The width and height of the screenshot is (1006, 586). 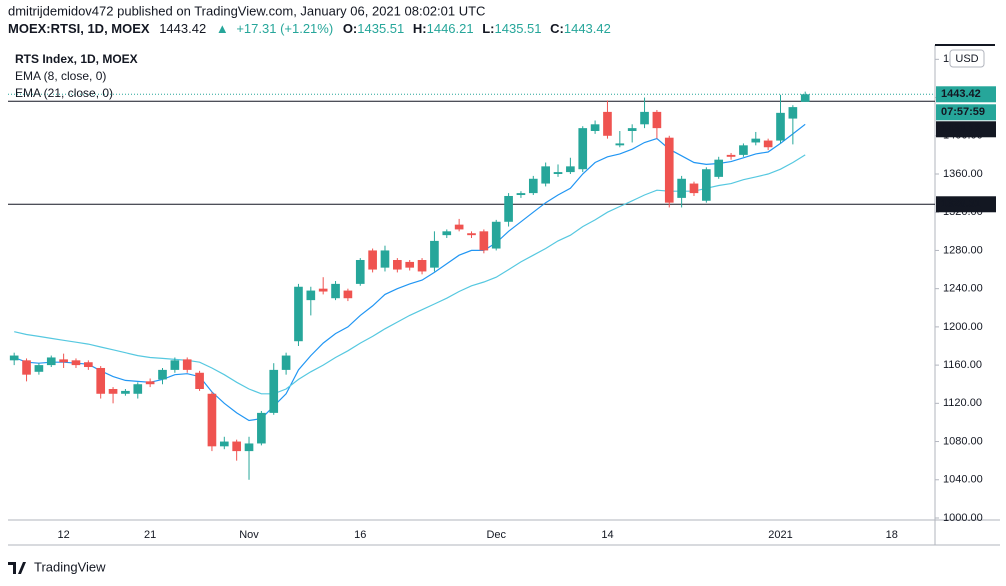 What do you see at coordinates (780, 535) in the screenshot?
I see `x-tick-label: 2021` at bounding box center [780, 535].